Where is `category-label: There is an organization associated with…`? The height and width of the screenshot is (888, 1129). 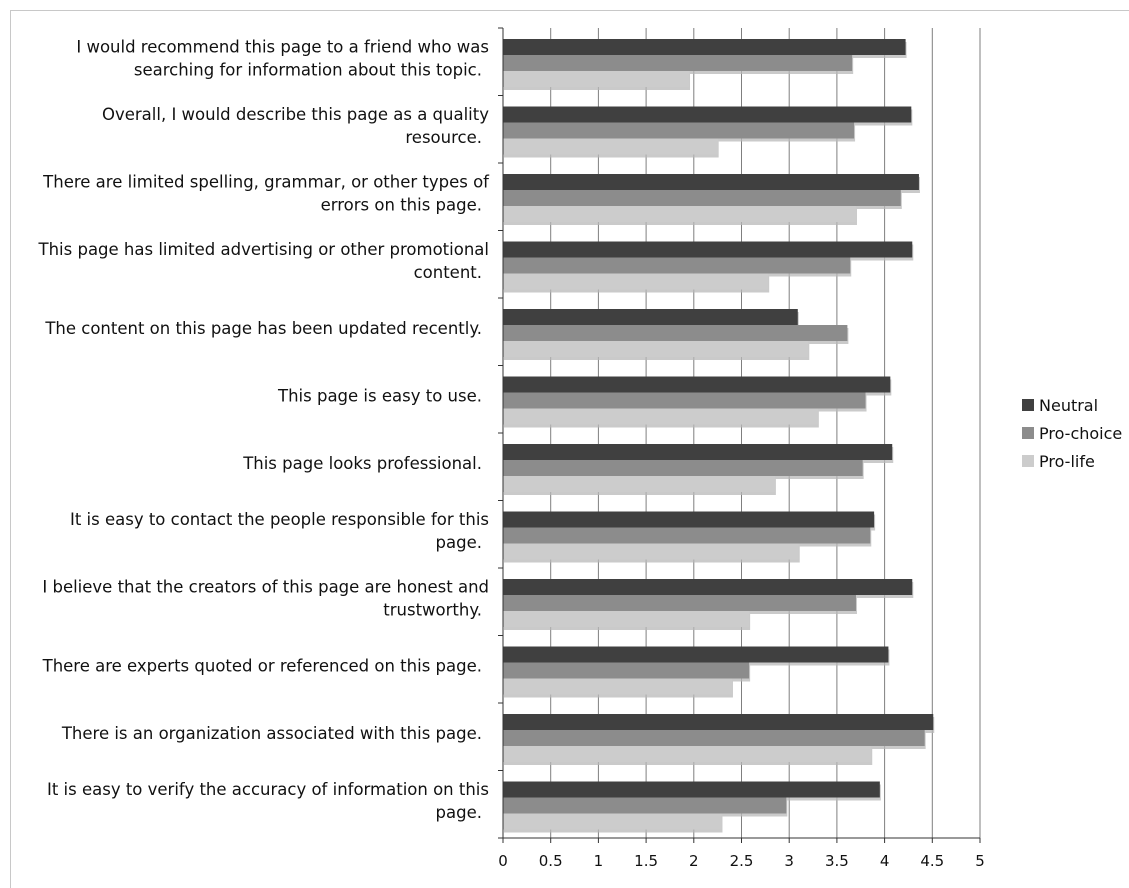 category-label: There is an organization associated with… is located at coordinates (271, 733).